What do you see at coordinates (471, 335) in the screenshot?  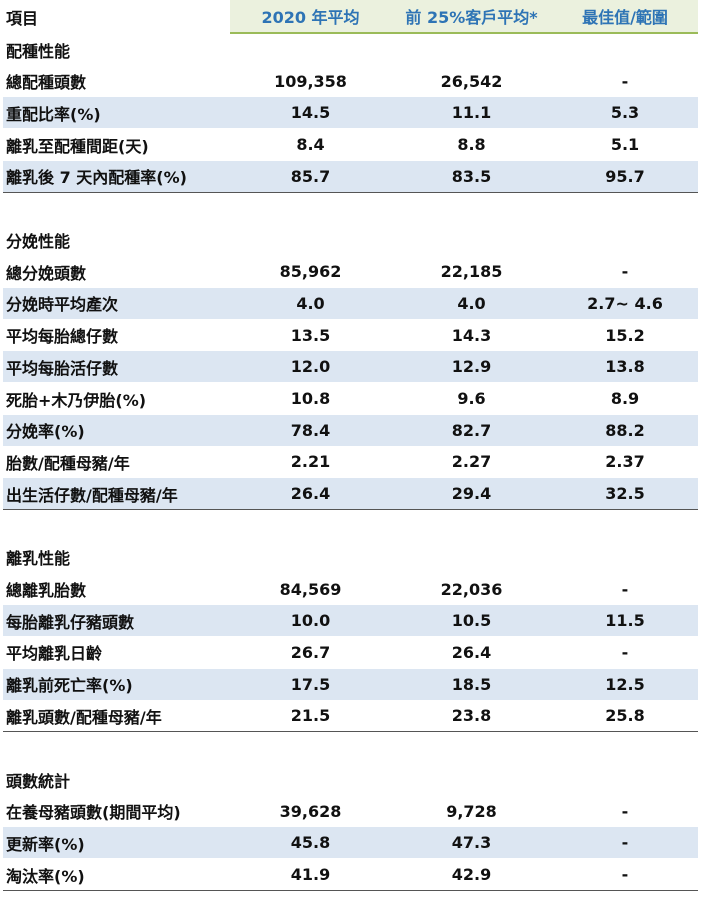 I see `value-top25-average: 14.3` at bounding box center [471, 335].